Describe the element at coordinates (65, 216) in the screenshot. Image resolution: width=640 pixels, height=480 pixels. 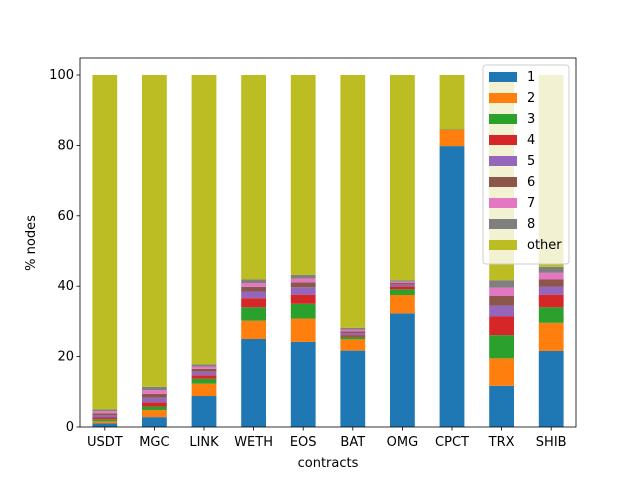
I see `y-tick-label: 60` at that location.